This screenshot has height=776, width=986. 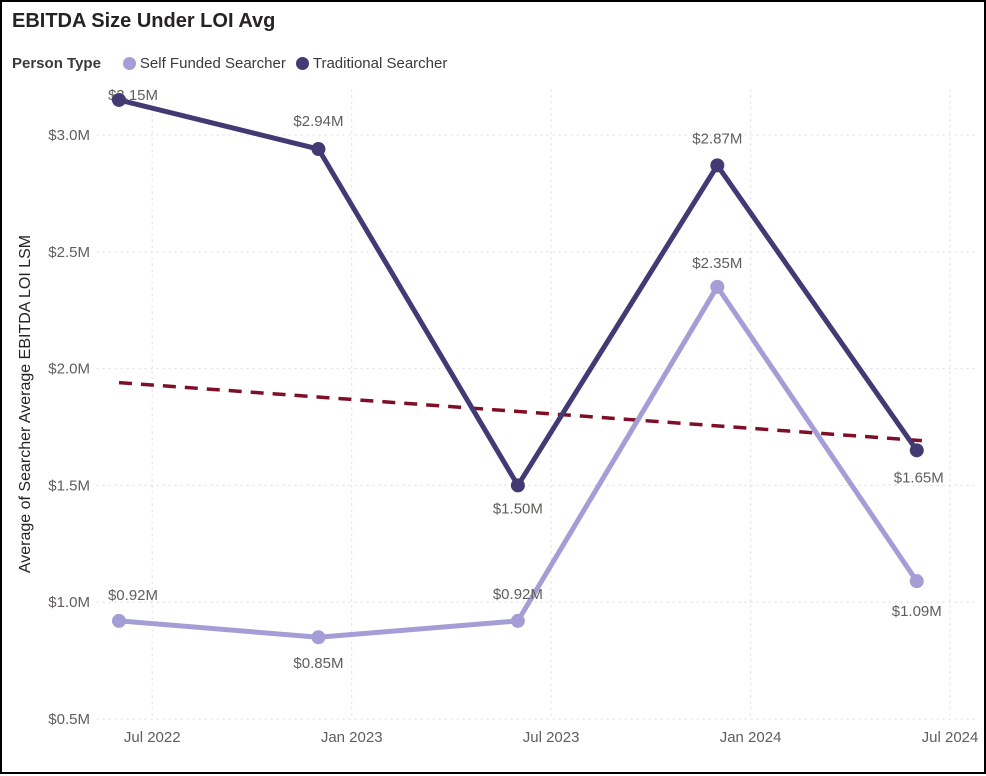 What do you see at coordinates (129, 63) in the screenshot?
I see `legend-dot-self-funded-icon` at bounding box center [129, 63].